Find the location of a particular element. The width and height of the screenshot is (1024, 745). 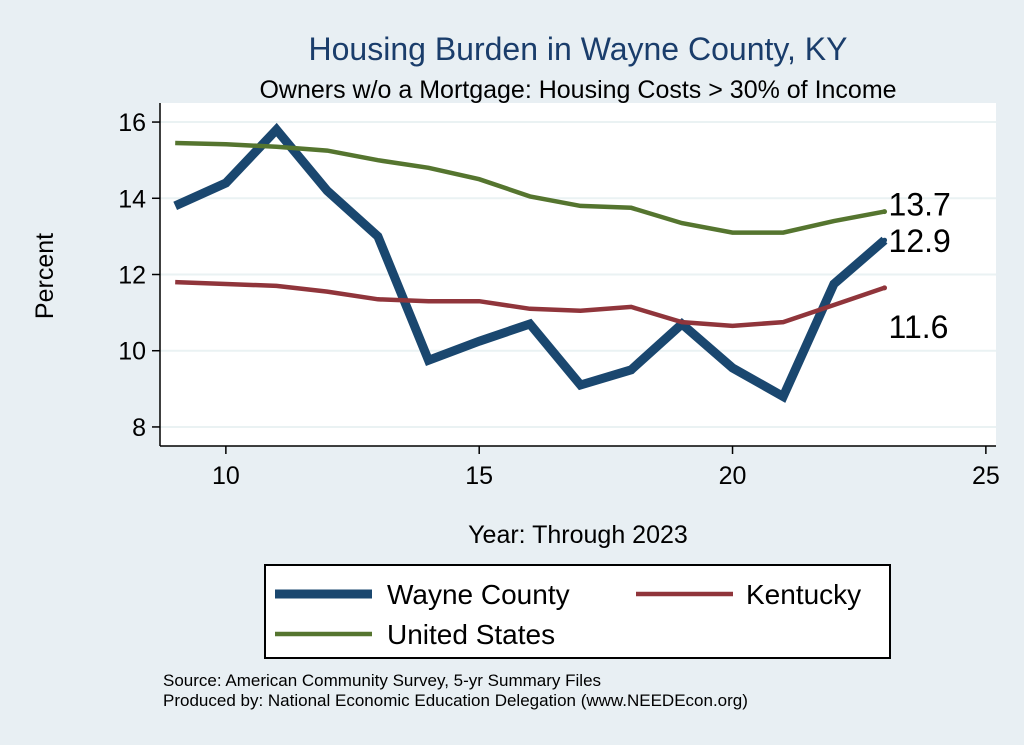

y-tick-label: 16 is located at coordinates (132, 123).